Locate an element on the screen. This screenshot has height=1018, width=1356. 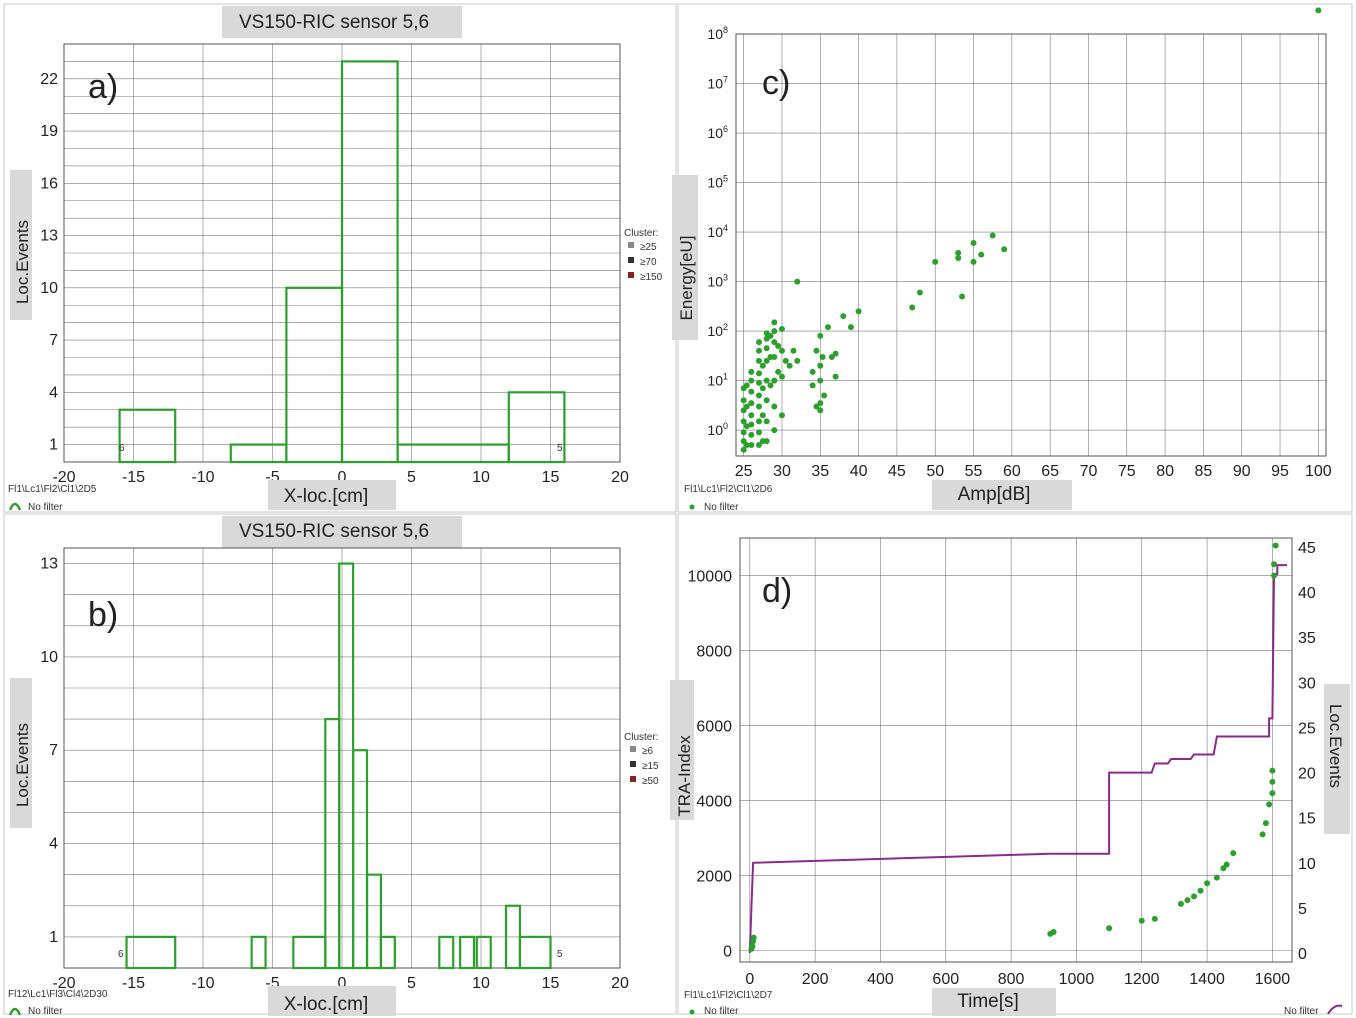
panel-a-marker-left: 6 is located at coordinates (122, 448).